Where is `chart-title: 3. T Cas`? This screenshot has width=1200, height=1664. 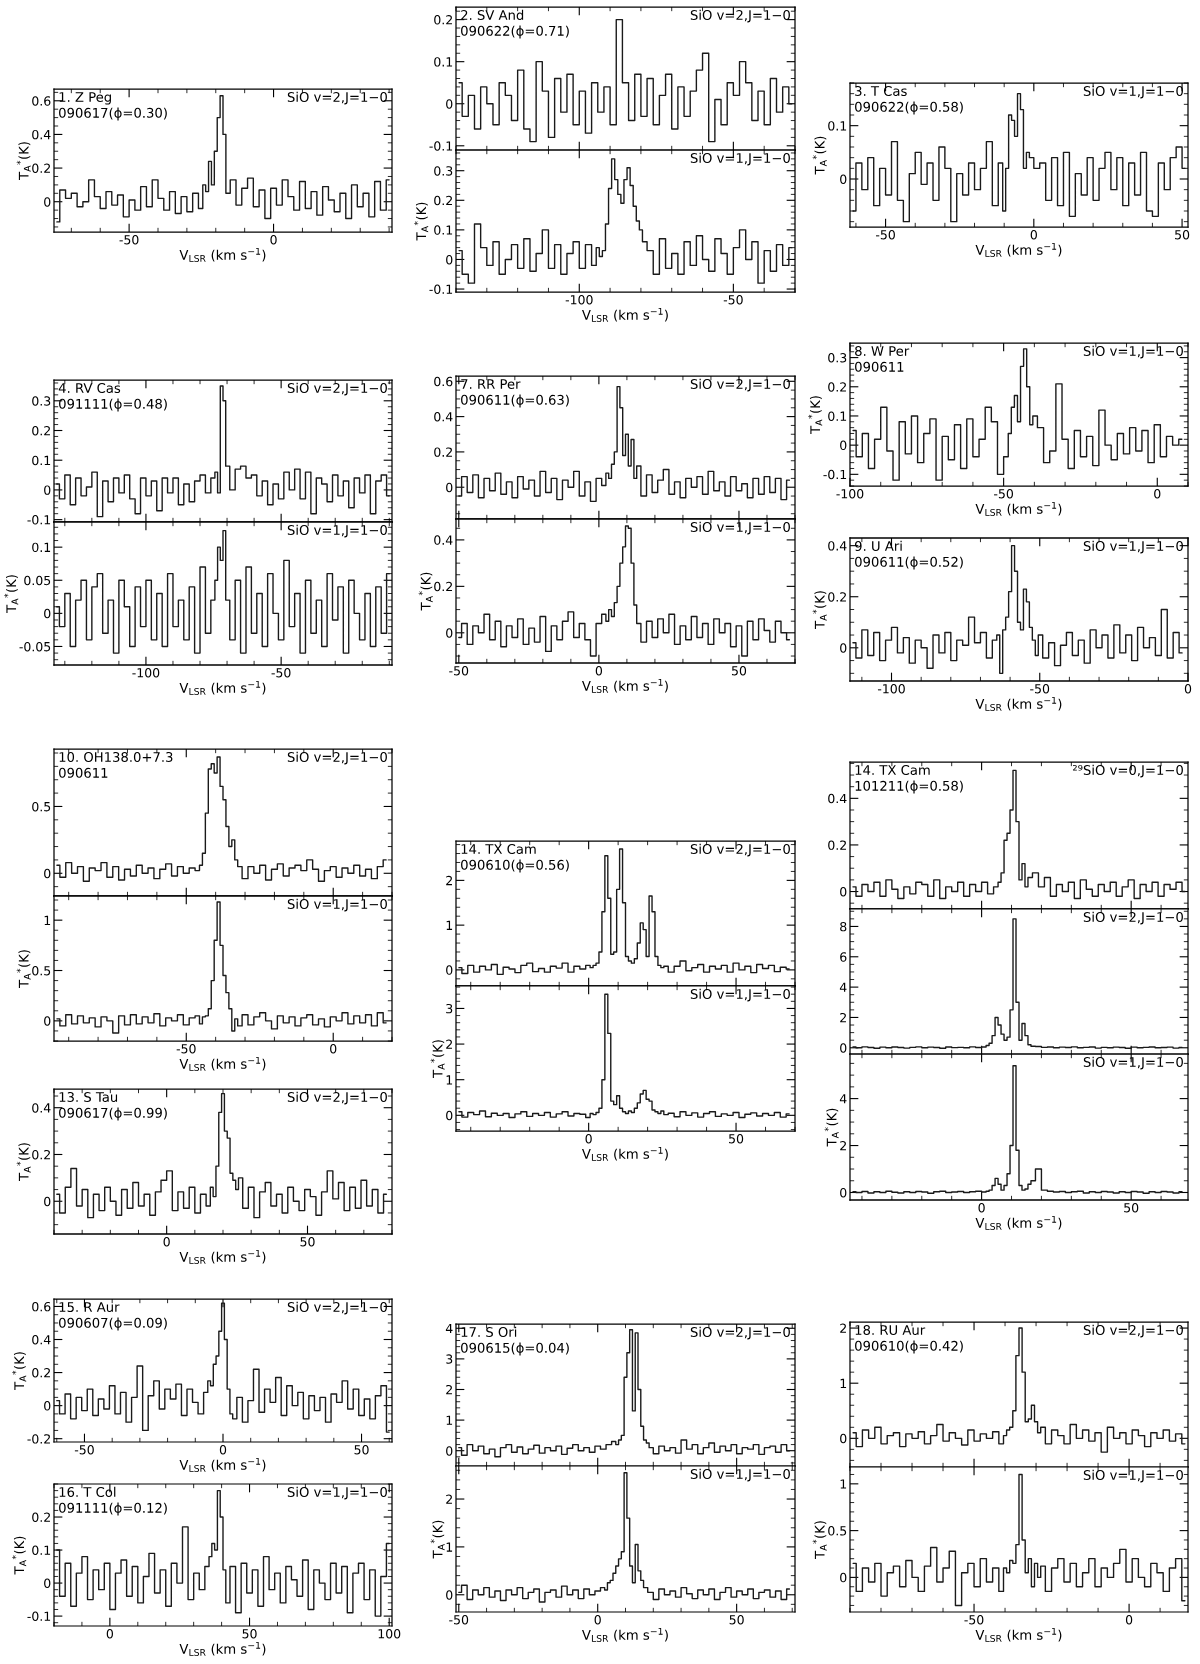 chart-title: 3. T Cas is located at coordinates (881, 91).